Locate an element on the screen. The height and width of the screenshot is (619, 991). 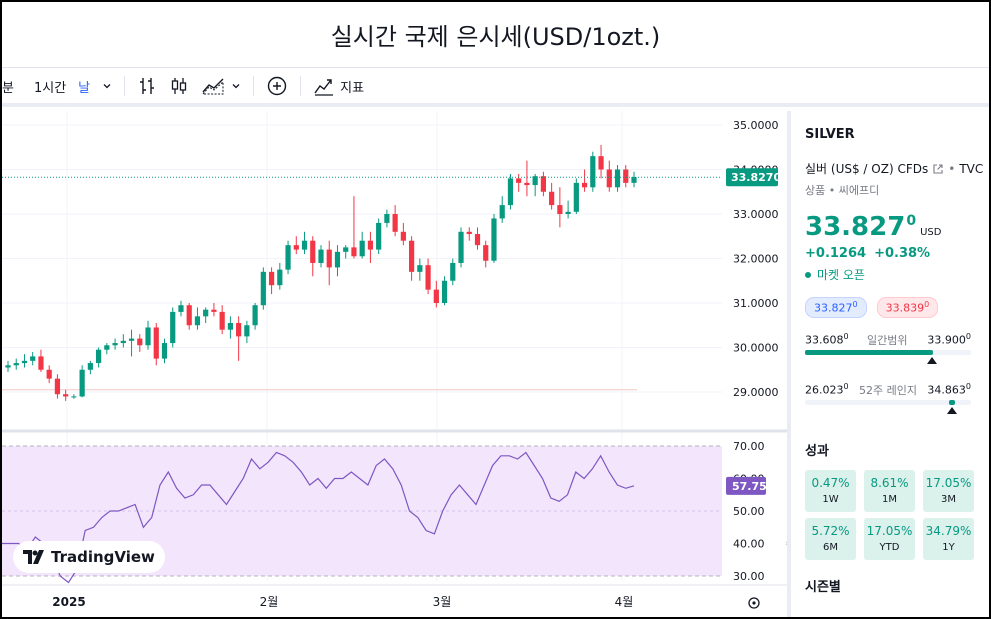
price-axis-label: 30.0000 is located at coordinates (756, 348).